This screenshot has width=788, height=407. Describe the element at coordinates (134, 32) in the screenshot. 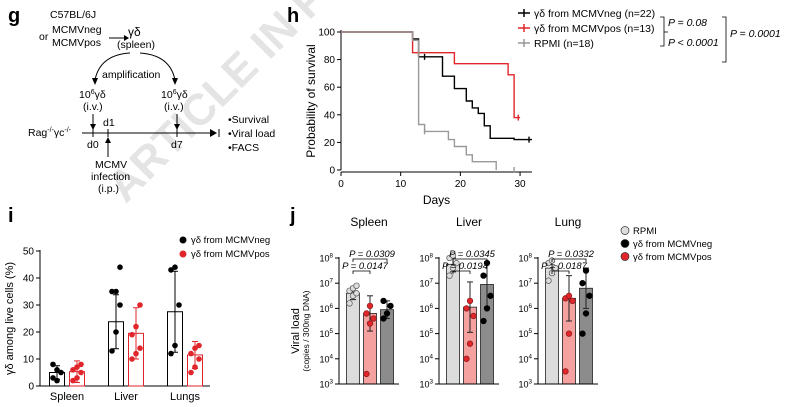

I see `gd-cells-label: γδ` at that location.